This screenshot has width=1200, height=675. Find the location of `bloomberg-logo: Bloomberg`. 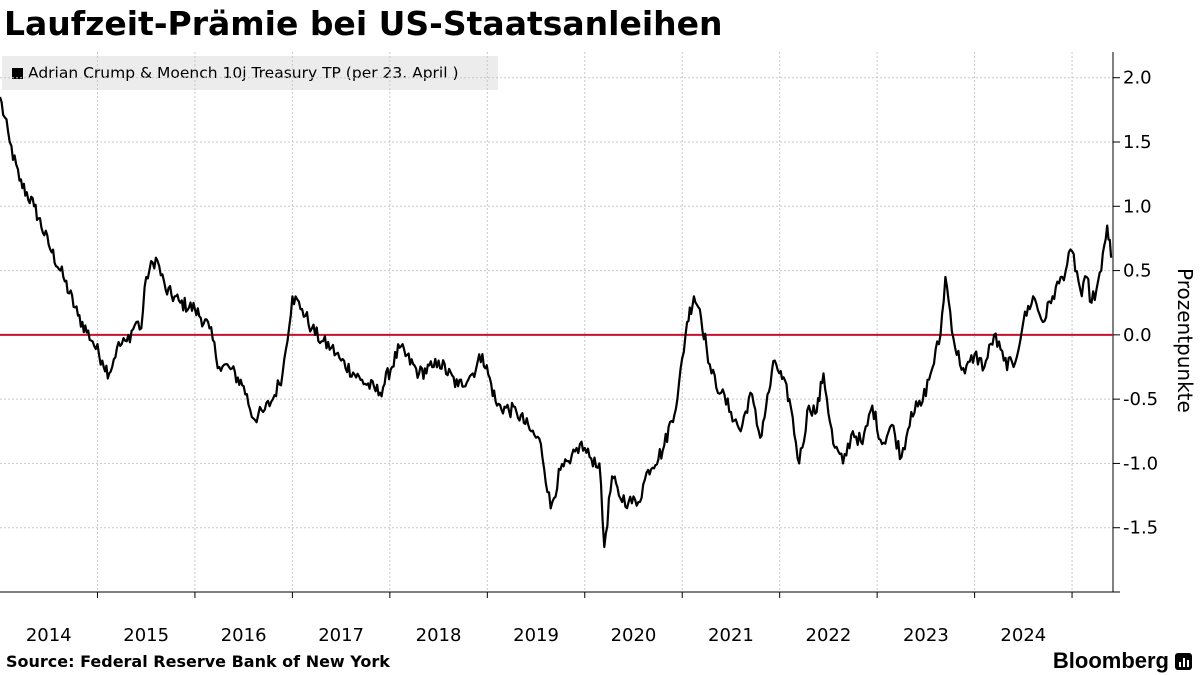

bloomberg-logo: Bloomberg is located at coordinates (1122, 661).